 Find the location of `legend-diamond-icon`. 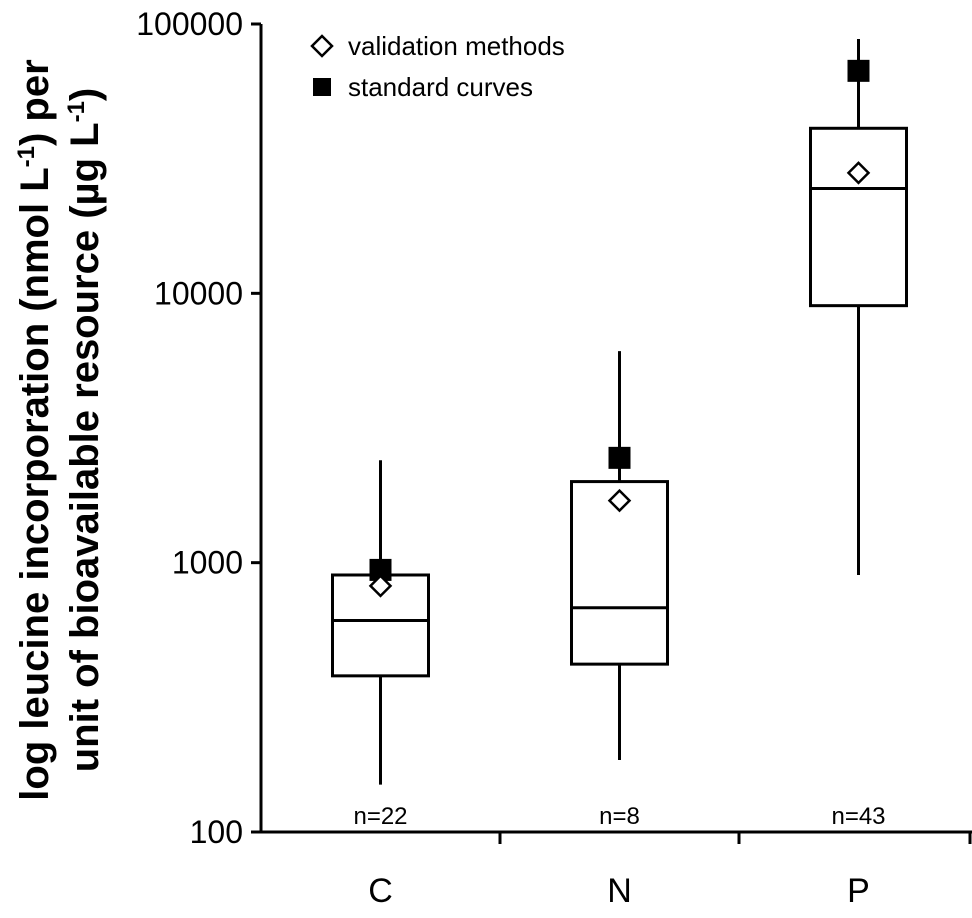

legend-diamond-icon is located at coordinates (322, 46).